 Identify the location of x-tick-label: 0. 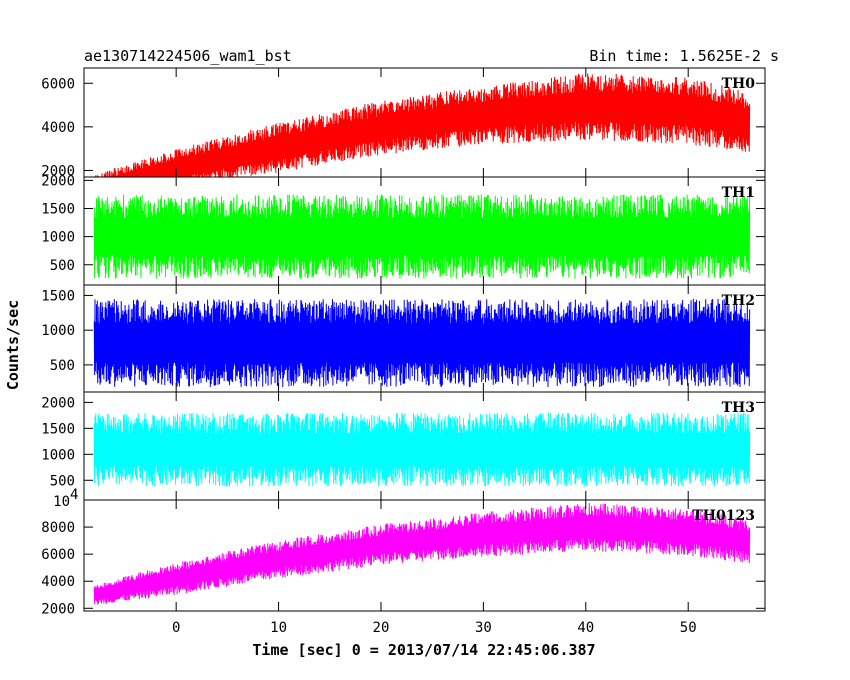
(176, 628).